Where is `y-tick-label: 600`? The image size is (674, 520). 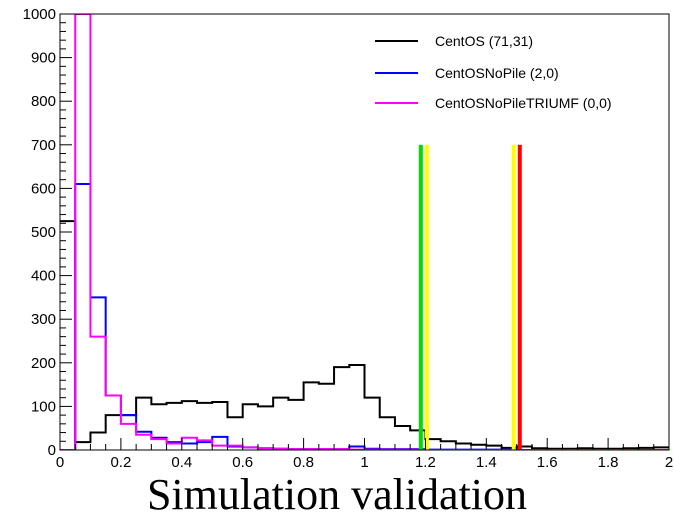 y-tick-label: 600 is located at coordinates (43, 188).